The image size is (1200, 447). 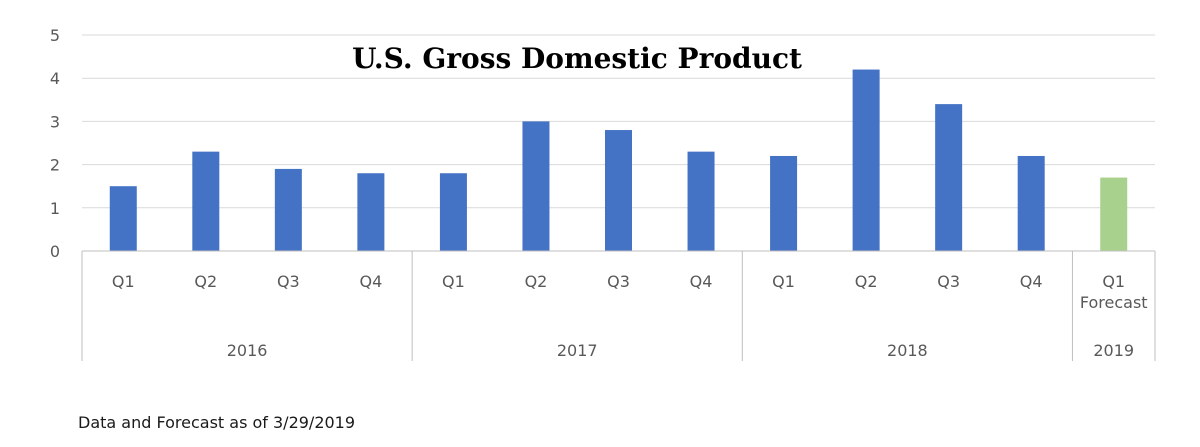 What do you see at coordinates (577, 58) in the screenshot?
I see `chart-title: U.S. Gross Domestic Product` at bounding box center [577, 58].